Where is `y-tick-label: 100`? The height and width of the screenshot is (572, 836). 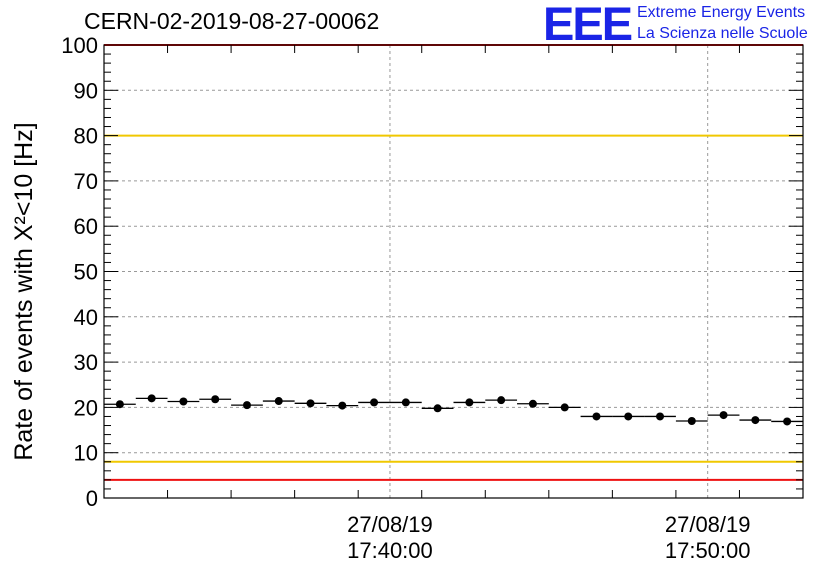
y-tick-label: 100 is located at coordinates (79, 45).